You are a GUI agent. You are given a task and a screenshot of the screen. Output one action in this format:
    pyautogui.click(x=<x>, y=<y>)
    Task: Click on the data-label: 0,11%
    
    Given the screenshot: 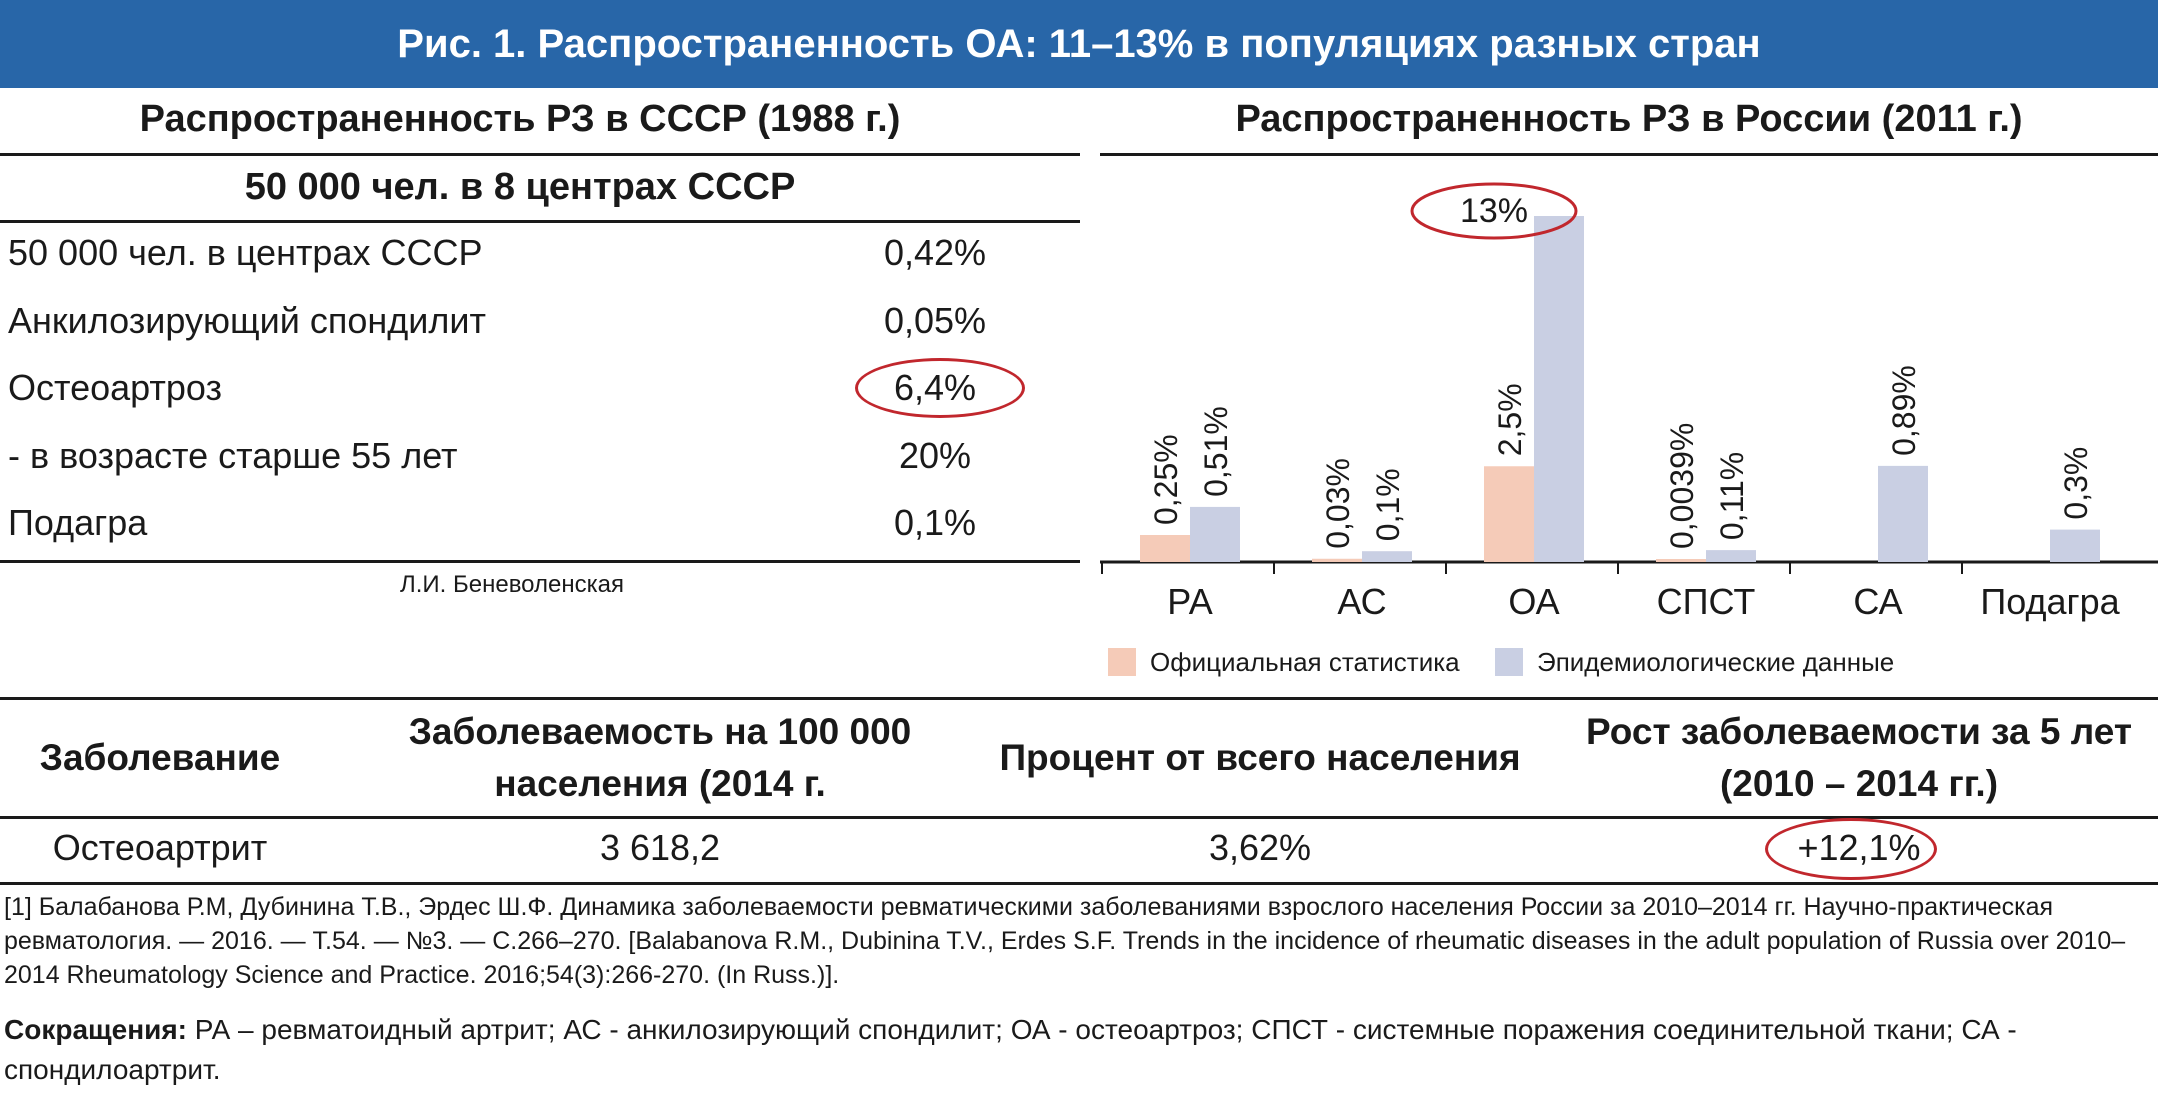 What is the action you would take?
    pyautogui.click(x=1732, y=496)
    